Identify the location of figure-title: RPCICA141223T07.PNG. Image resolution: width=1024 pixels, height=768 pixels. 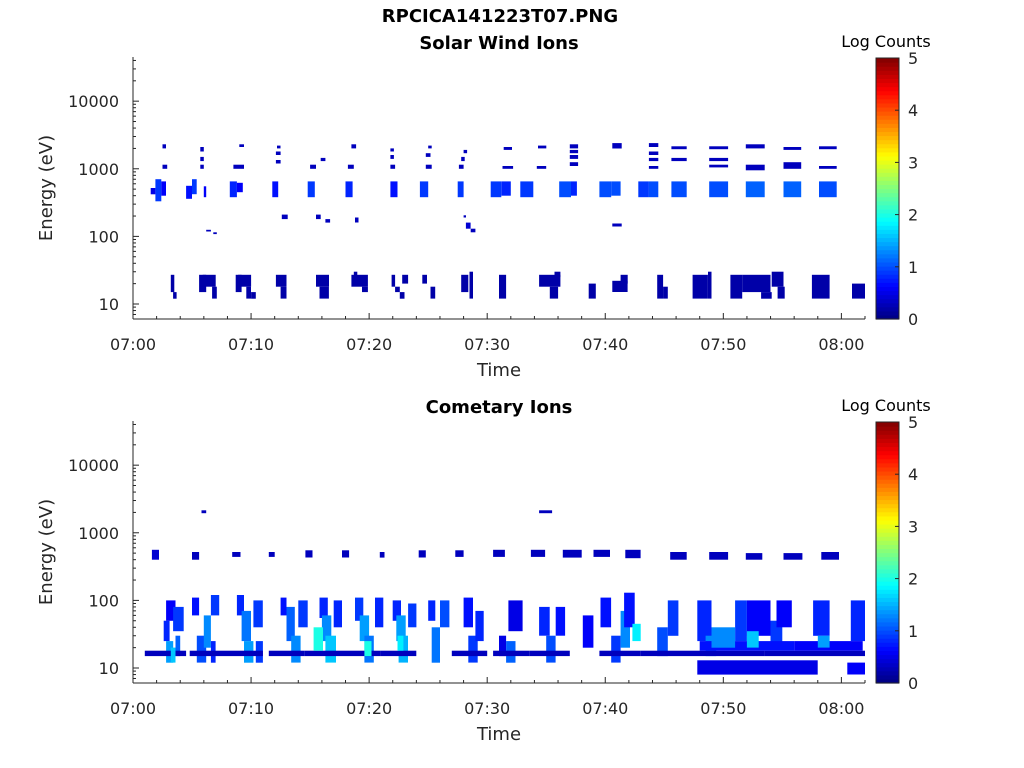
(500, 16).